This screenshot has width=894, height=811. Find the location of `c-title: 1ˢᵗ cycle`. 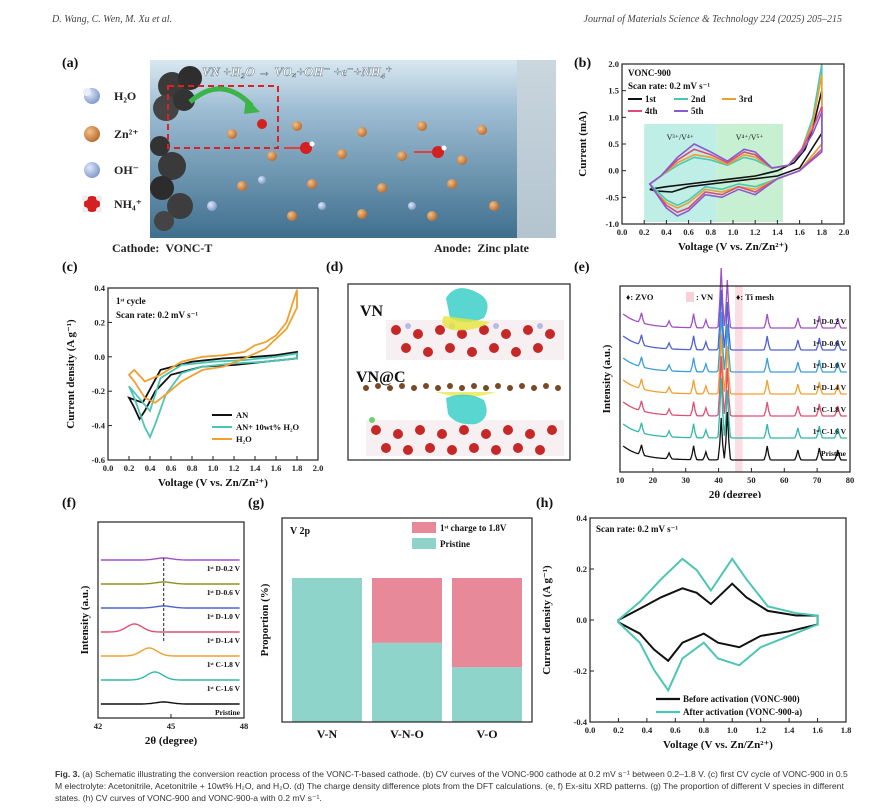

c-title: 1ˢᵗ cycle is located at coordinates (131, 301).